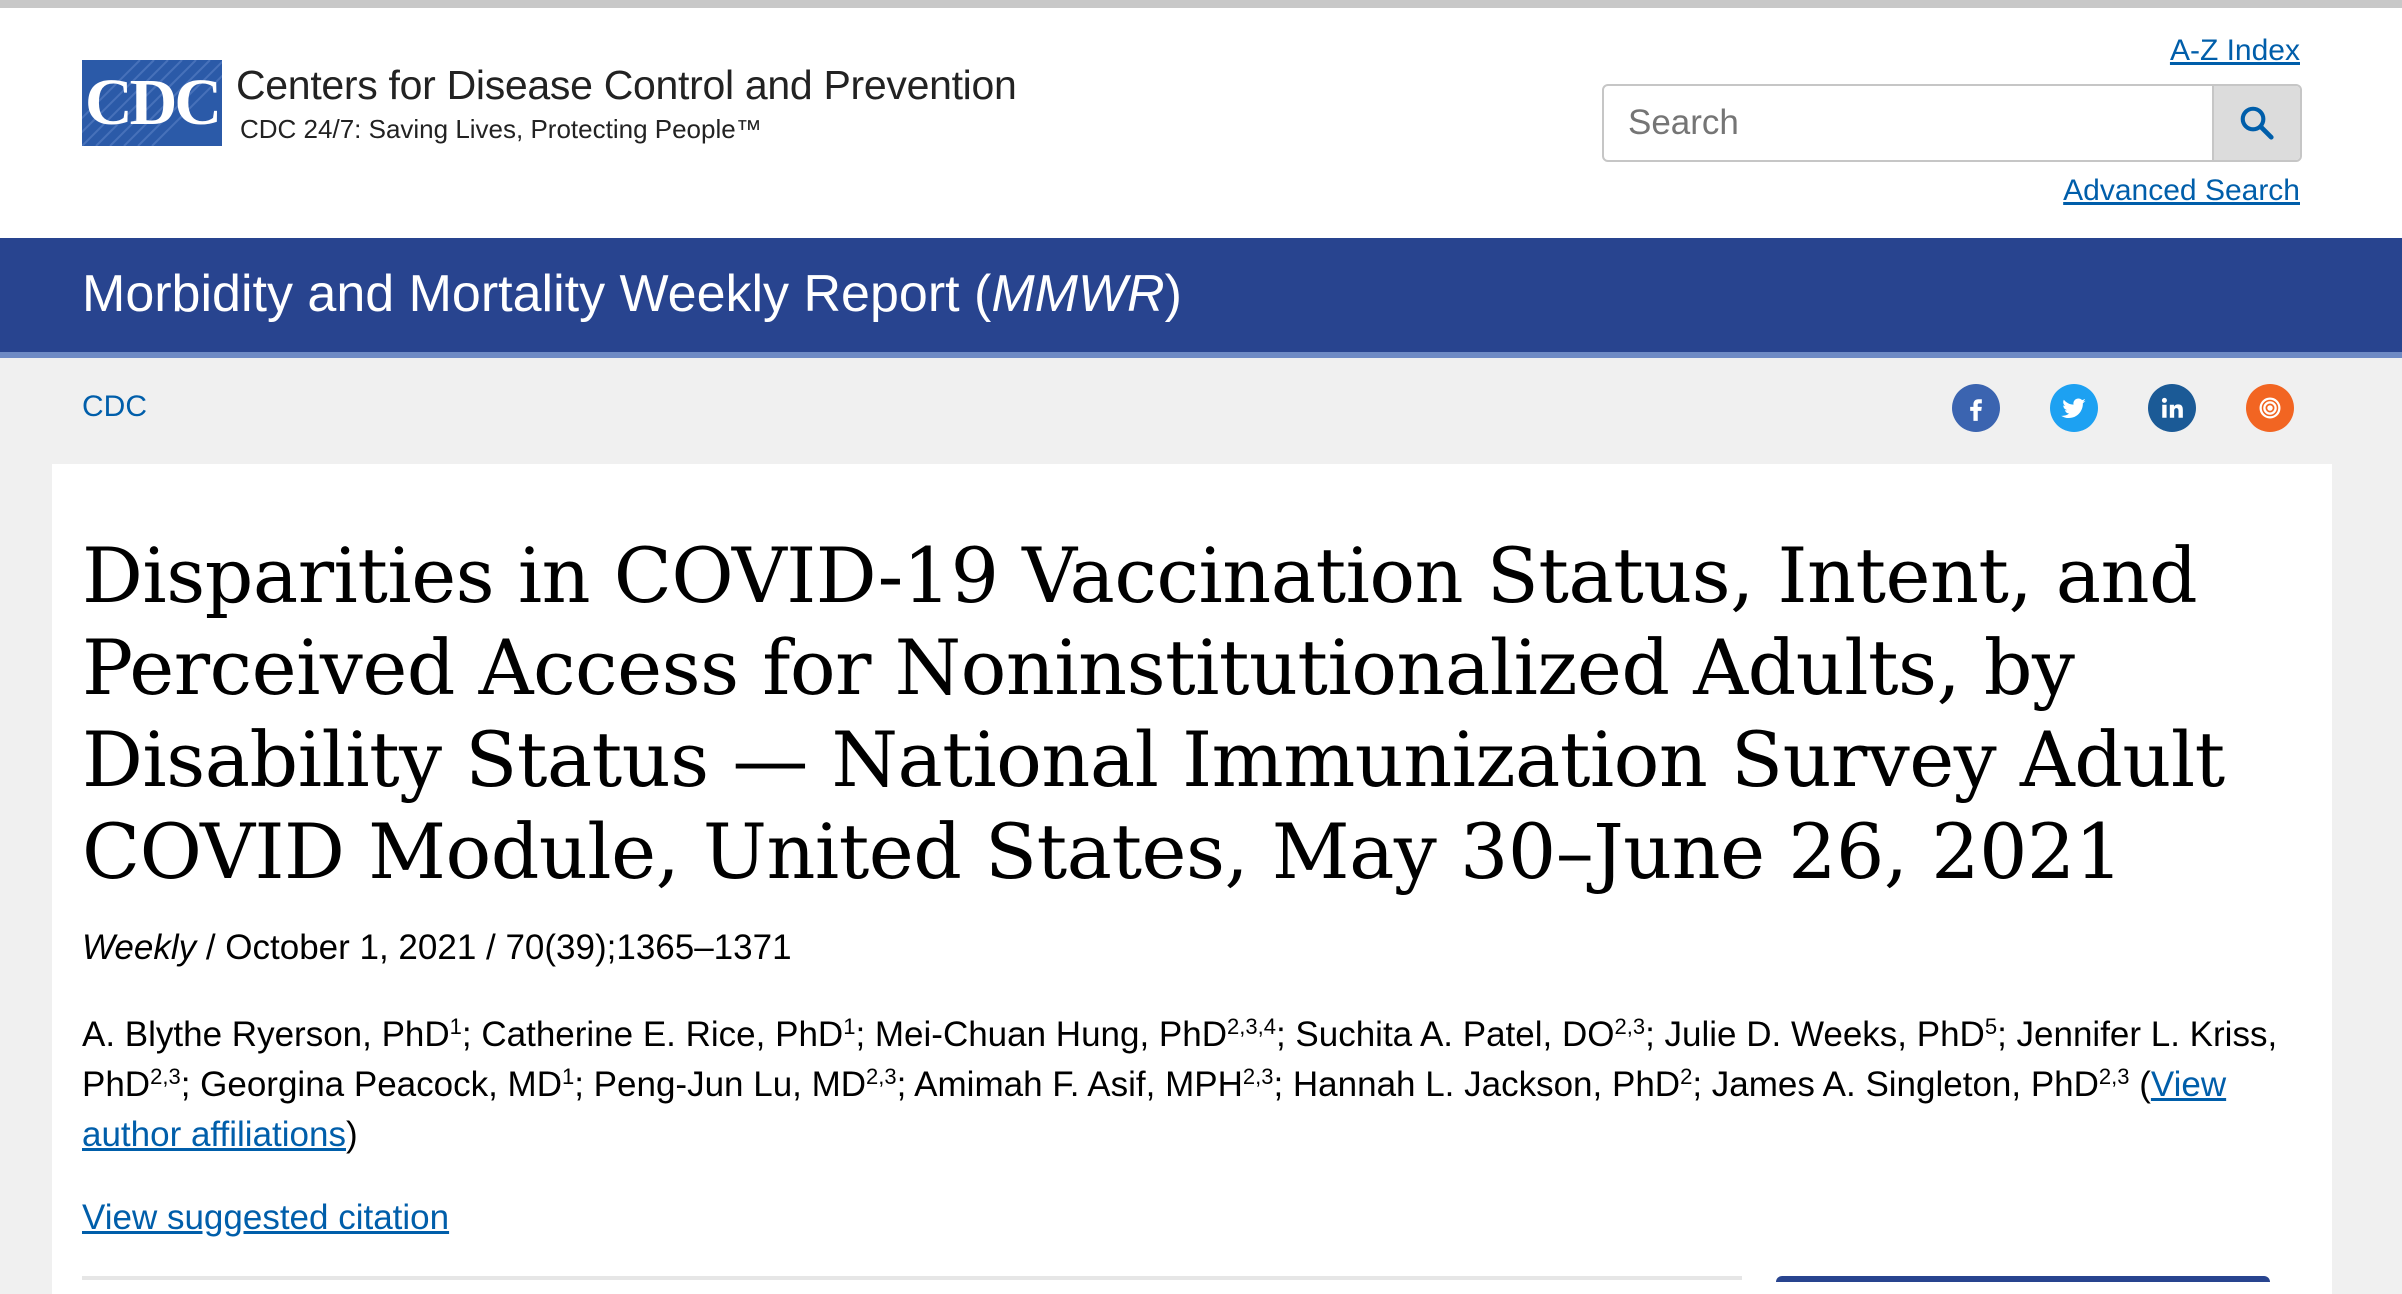 Image resolution: width=2402 pixels, height=1294 pixels. I want to click on author-affiliation-marker: 2, so click(1686, 1076).